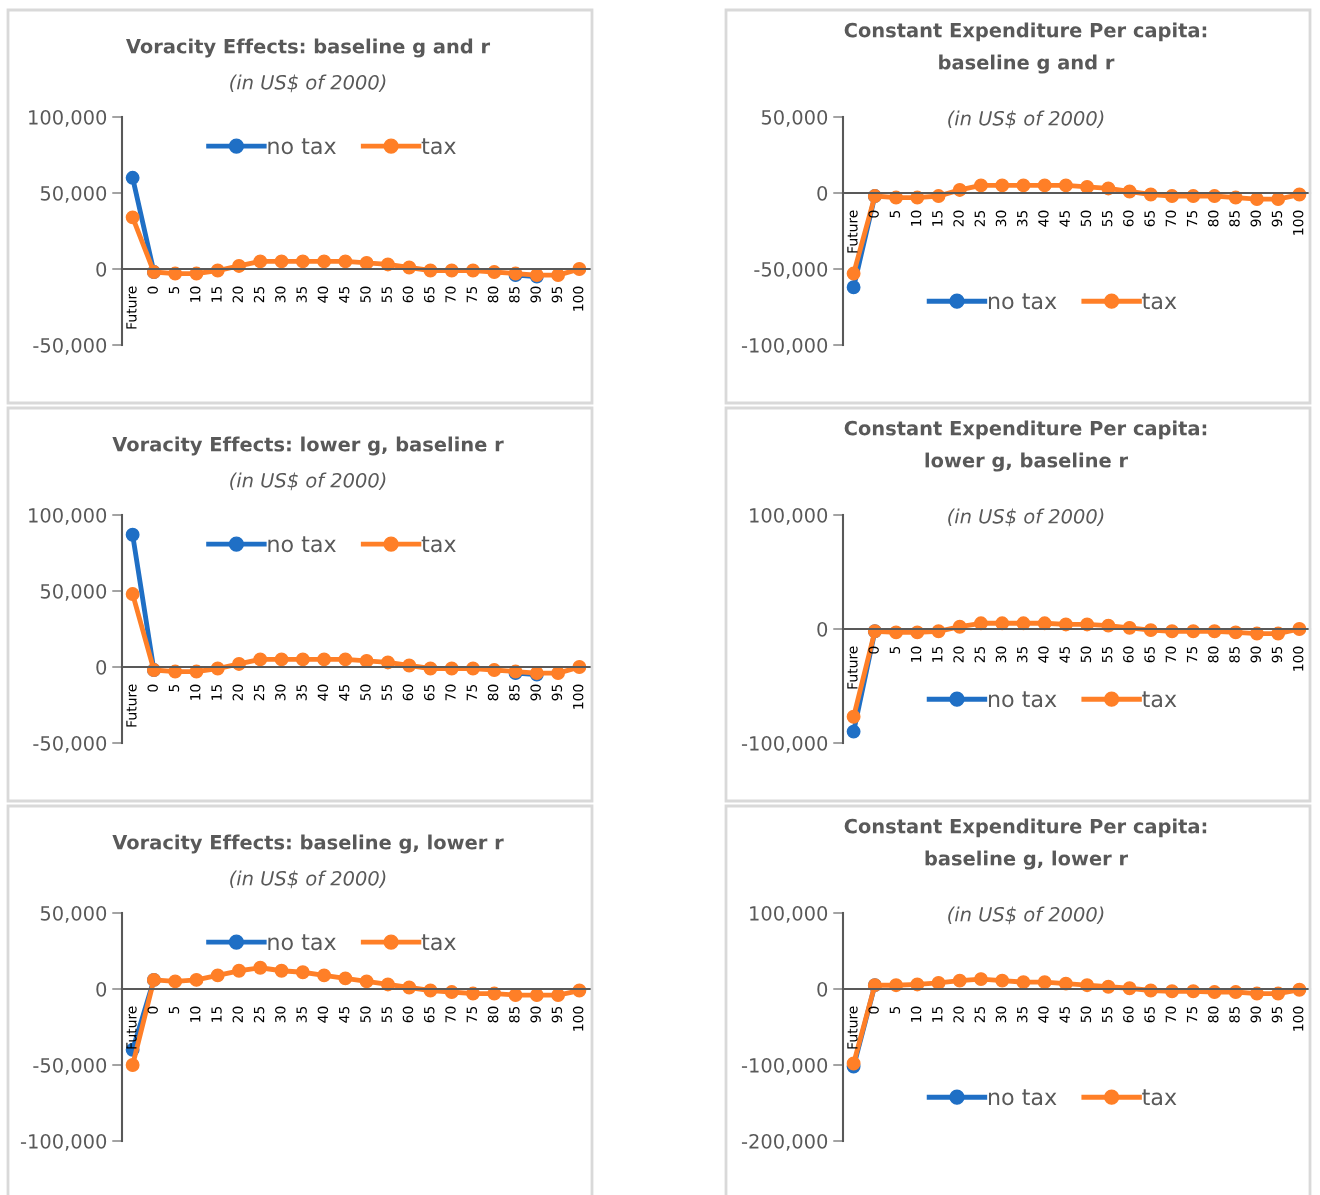 The image size is (1320, 1195). Describe the element at coordinates (308, 446) in the screenshot. I see `chart-title: Voracity Effects: lower g, baseline r` at that location.